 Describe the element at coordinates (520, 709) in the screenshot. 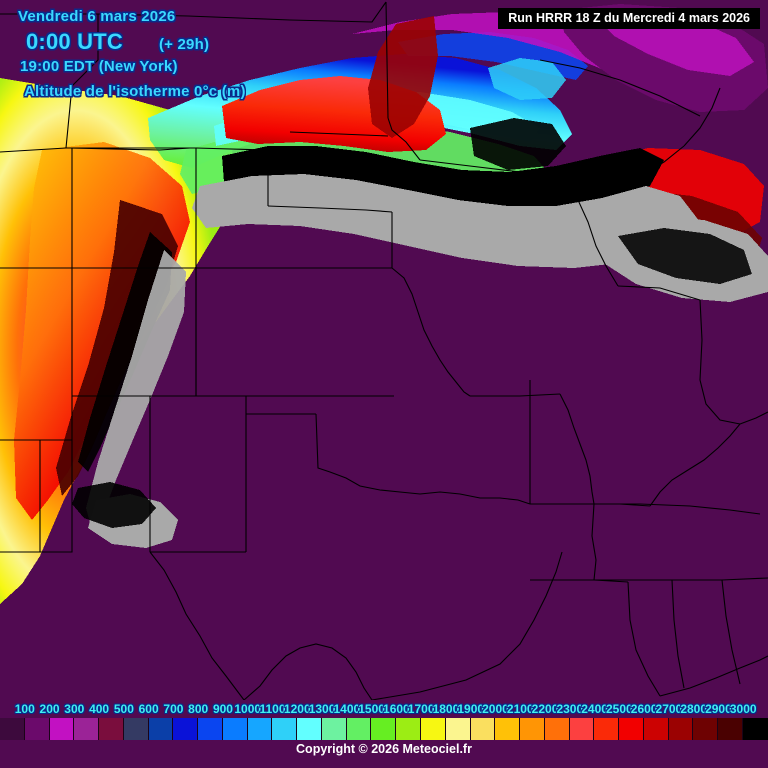

I see `legend-tick-label: 2100` at that location.